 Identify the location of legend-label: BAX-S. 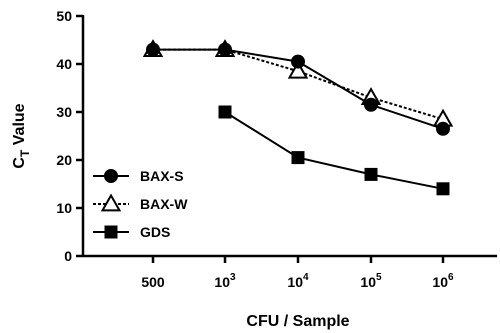
(162, 176).